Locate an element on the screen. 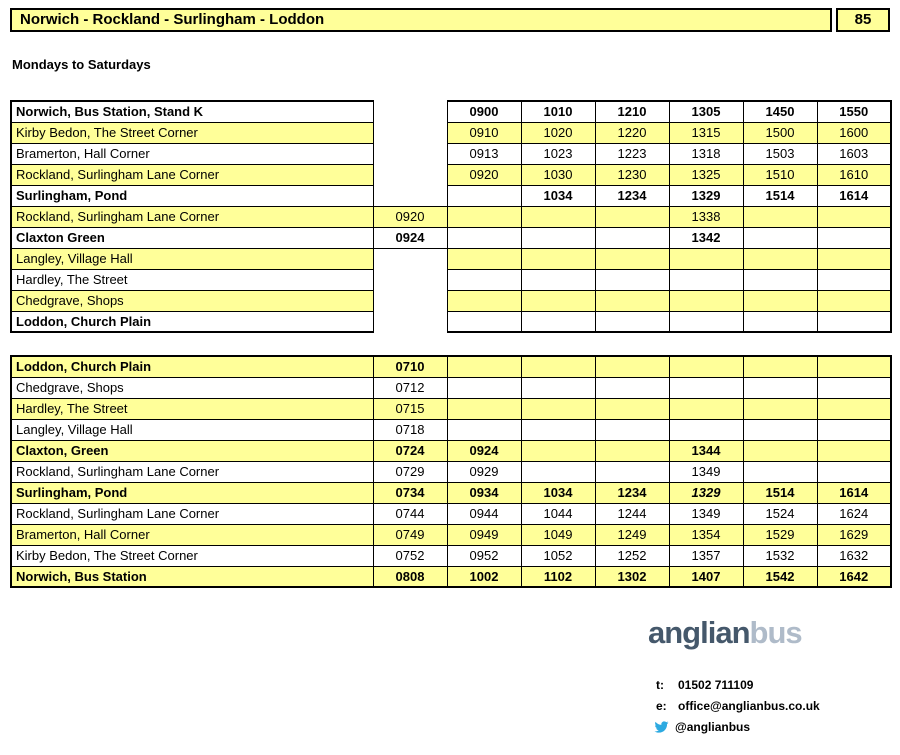 The height and width of the screenshot is (755, 900). logo-bus-text: bus is located at coordinates (776, 632).